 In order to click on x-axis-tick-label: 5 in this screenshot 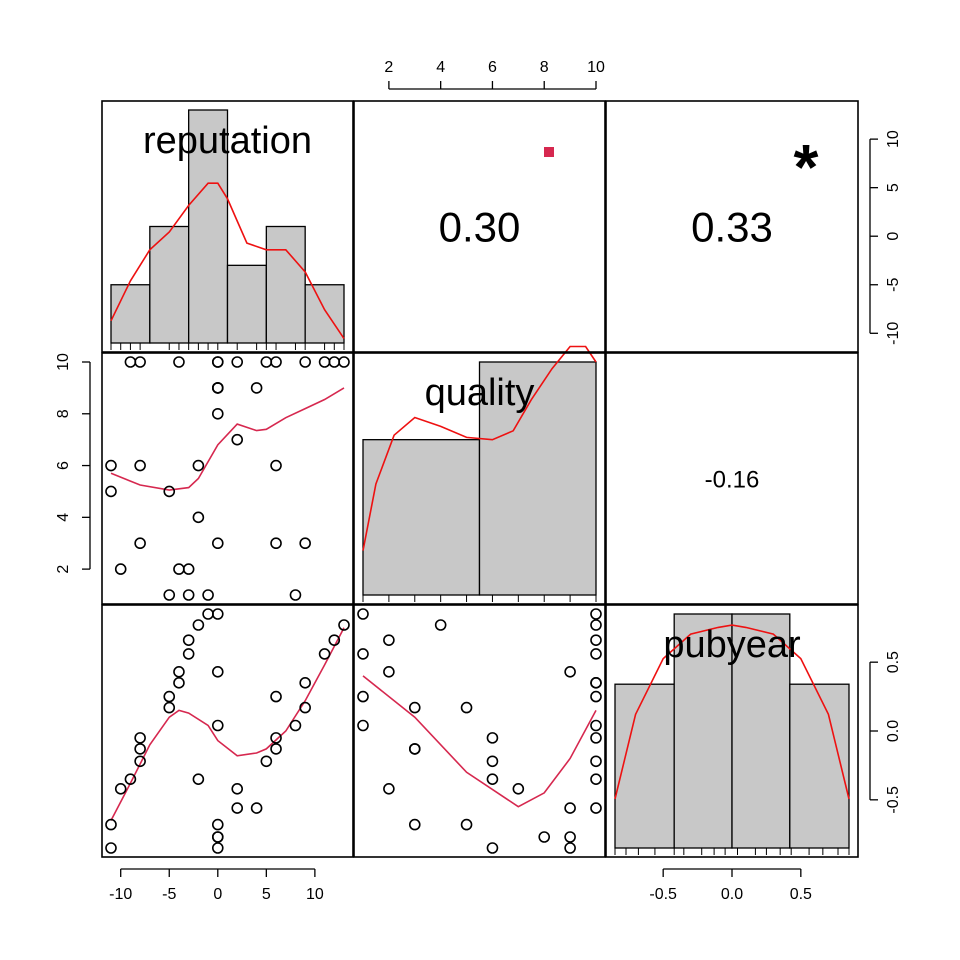, I will do `click(266, 894)`.